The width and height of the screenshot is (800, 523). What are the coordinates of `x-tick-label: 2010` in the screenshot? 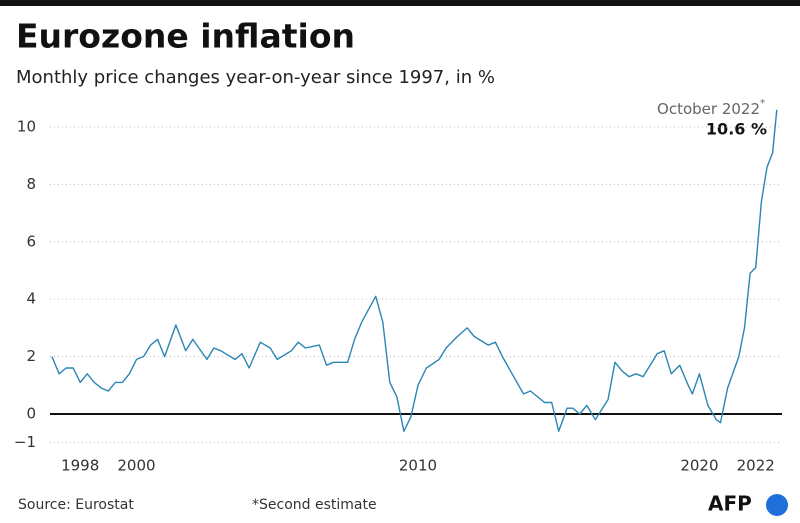 It's located at (418, 466).